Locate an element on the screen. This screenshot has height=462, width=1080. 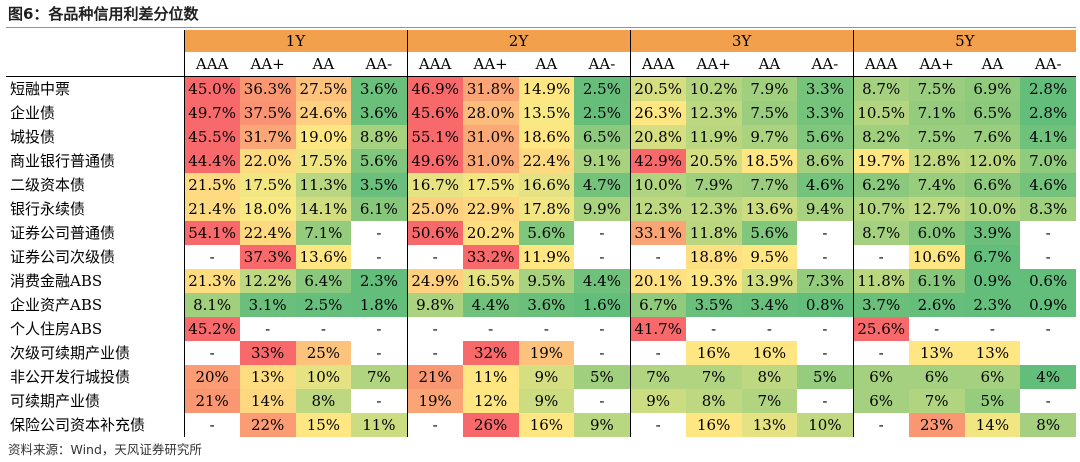
percentile-cell: 4% is located at coordinates (1048, 377).